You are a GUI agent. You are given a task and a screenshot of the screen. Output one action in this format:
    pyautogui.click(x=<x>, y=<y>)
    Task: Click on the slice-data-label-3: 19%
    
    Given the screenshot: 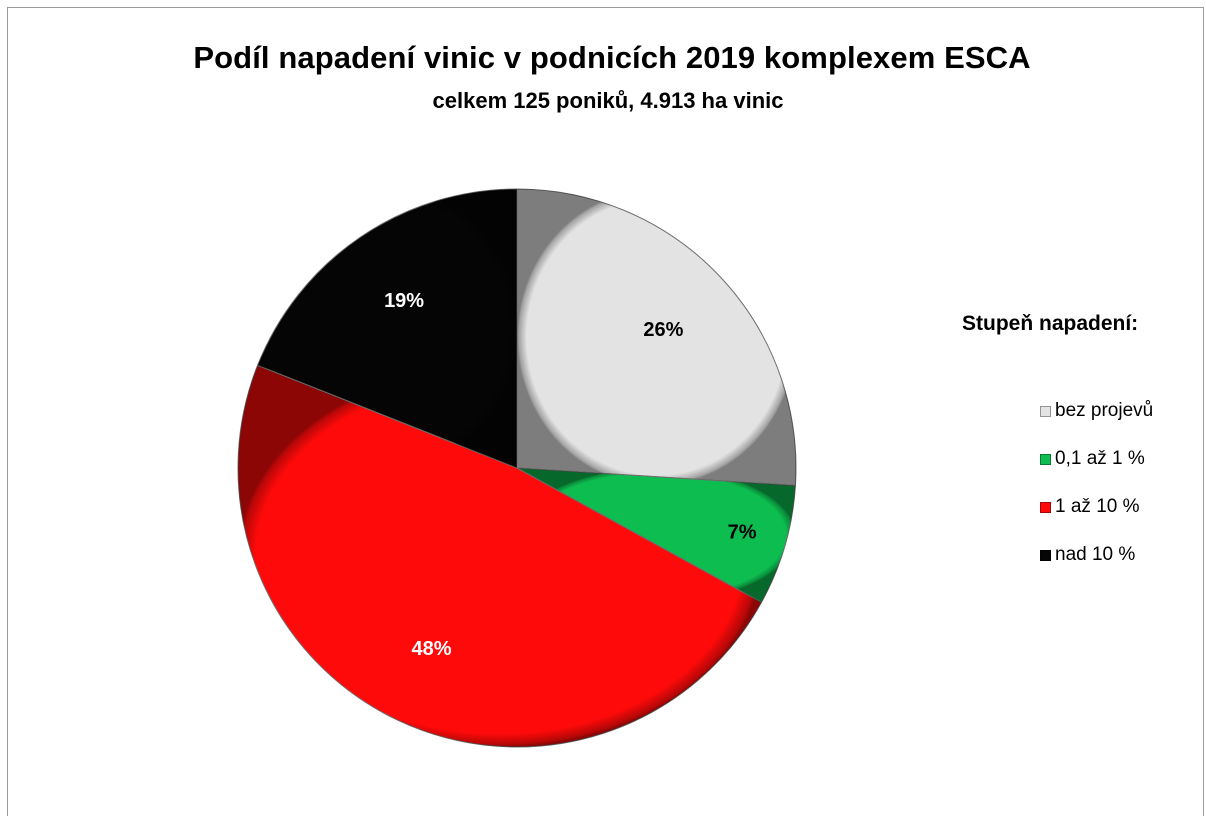 What is the action you would take?
    pyautogui.click(x=404, y=301)
    